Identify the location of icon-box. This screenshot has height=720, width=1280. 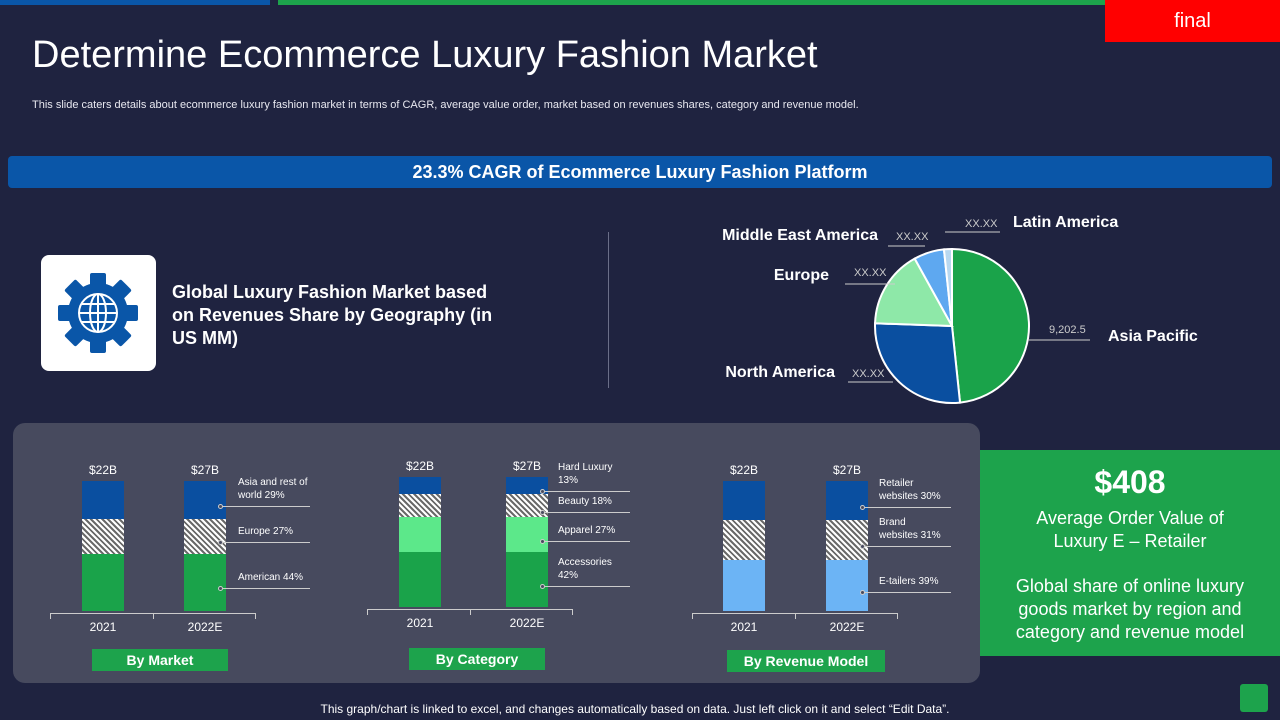
(98, 313).